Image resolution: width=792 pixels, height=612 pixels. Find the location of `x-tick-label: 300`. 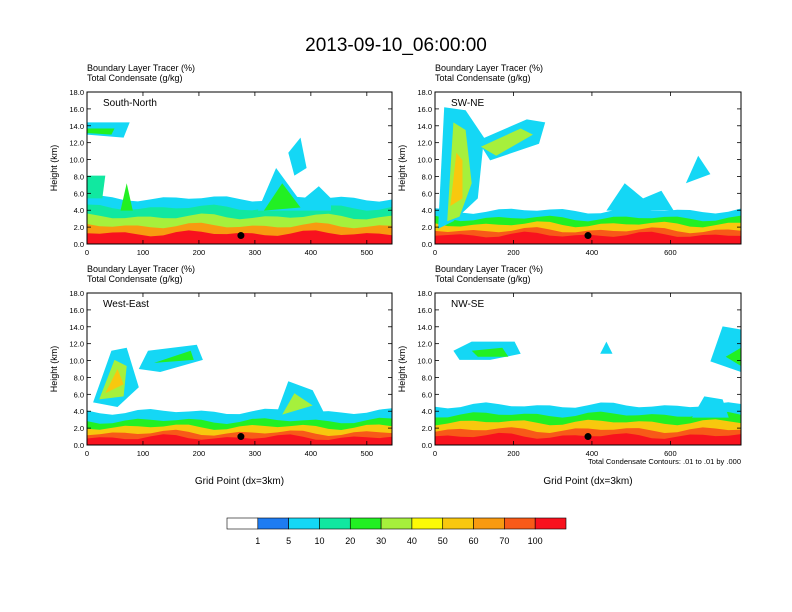

x-tick-label: 300 is located at coordinates (255, 252).